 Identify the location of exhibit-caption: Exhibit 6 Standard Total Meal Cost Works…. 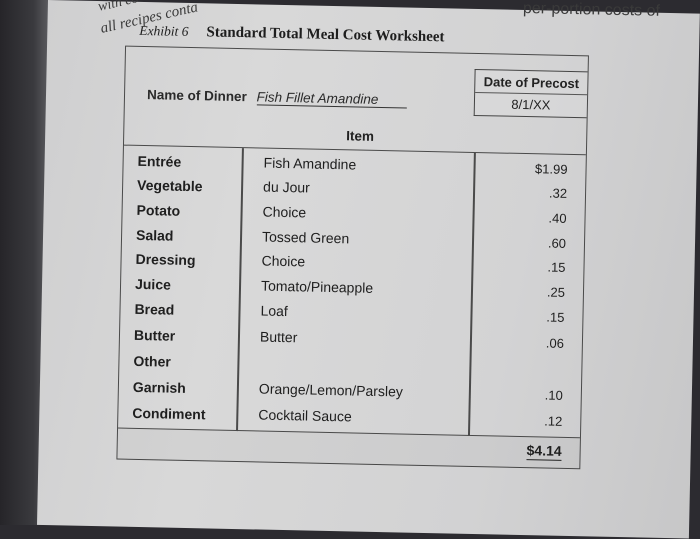
(292, 34).